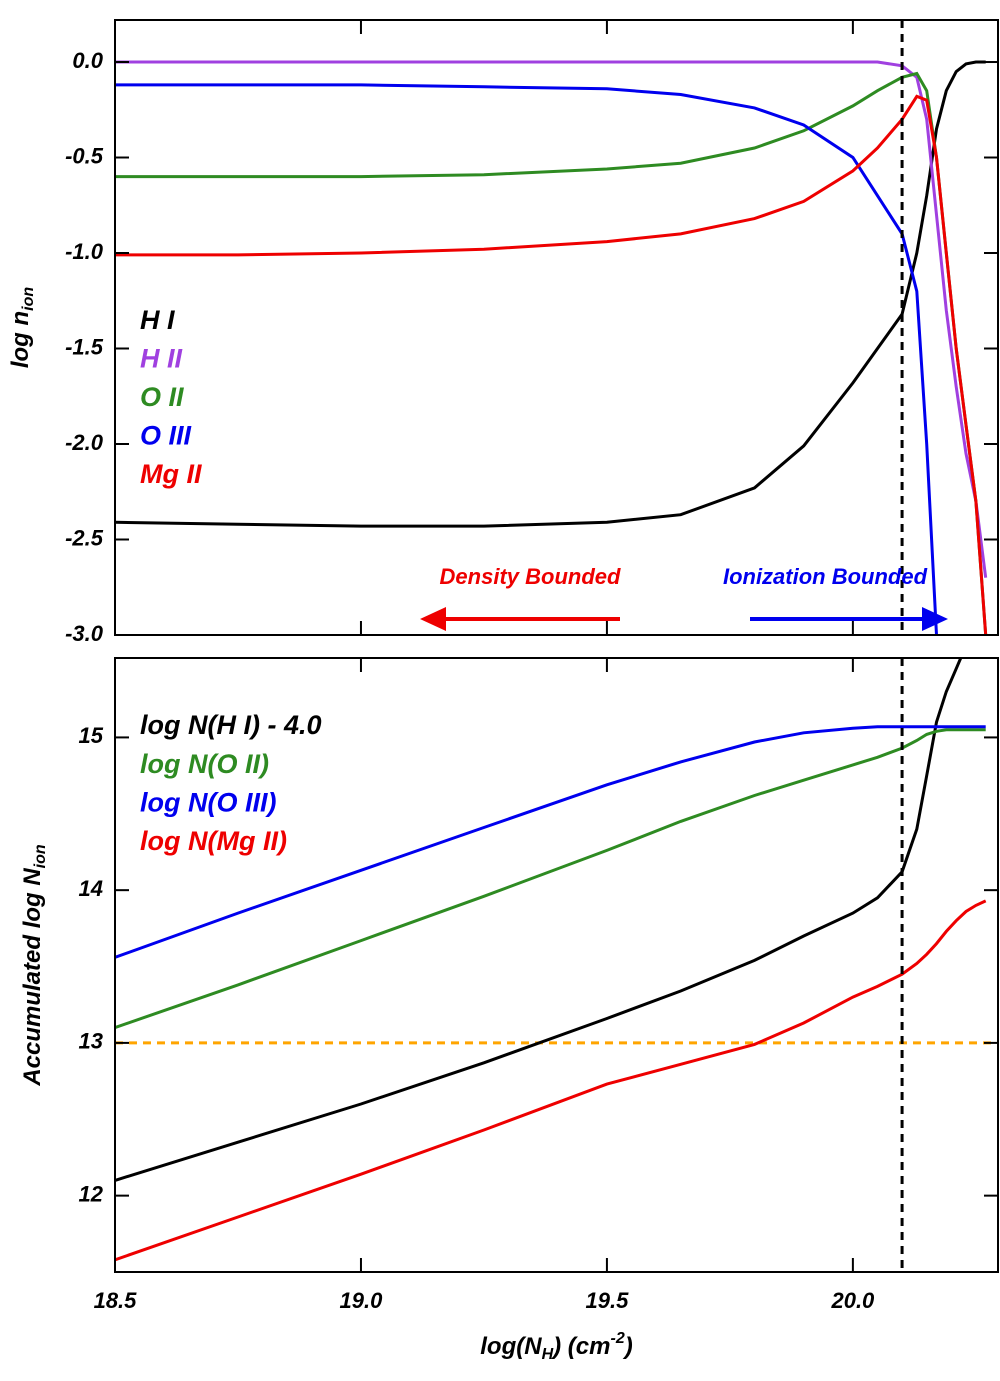 The width and height of the screenshot is (1000, 1381). I want to click on y-tick-label: 13, so click(91, 1041).